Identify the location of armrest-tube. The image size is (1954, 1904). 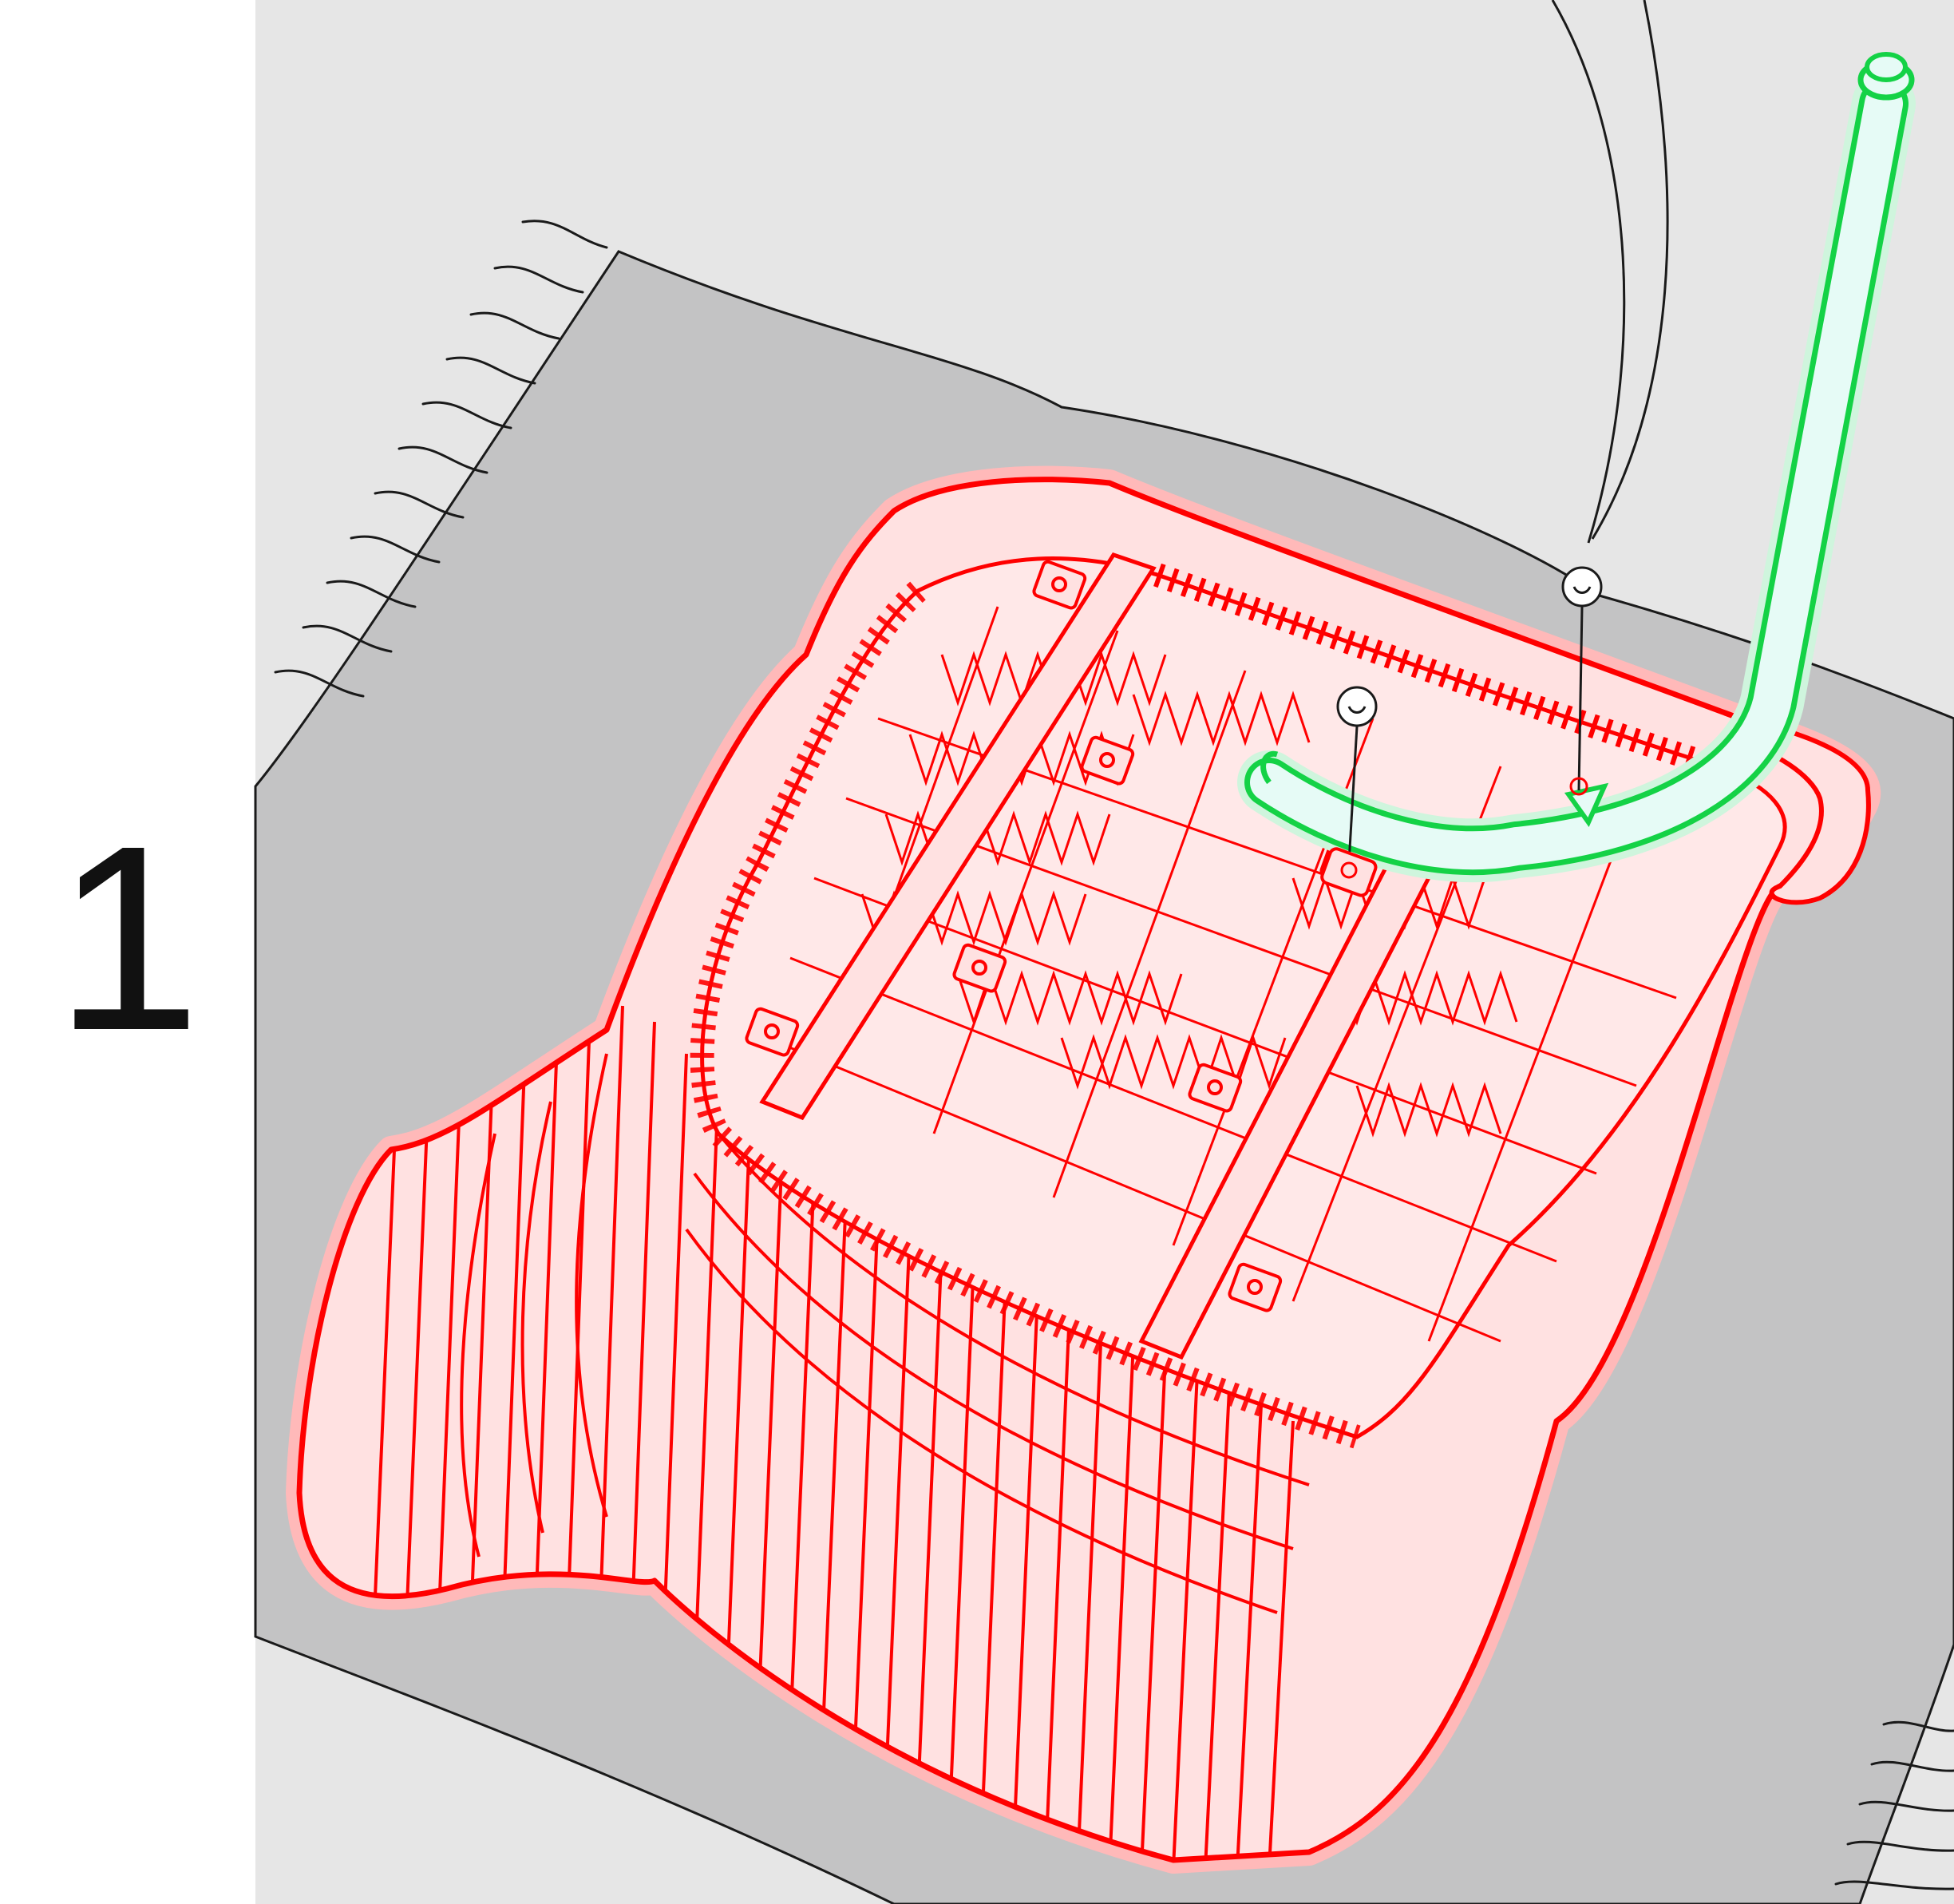
(1579, 464).